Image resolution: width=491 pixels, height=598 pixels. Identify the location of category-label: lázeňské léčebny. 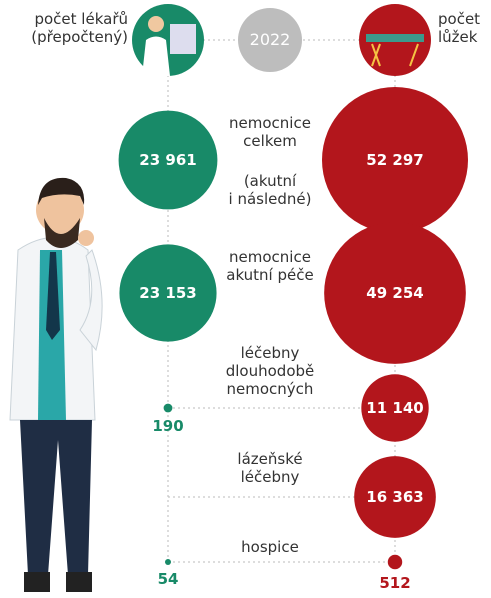
(270, 468).